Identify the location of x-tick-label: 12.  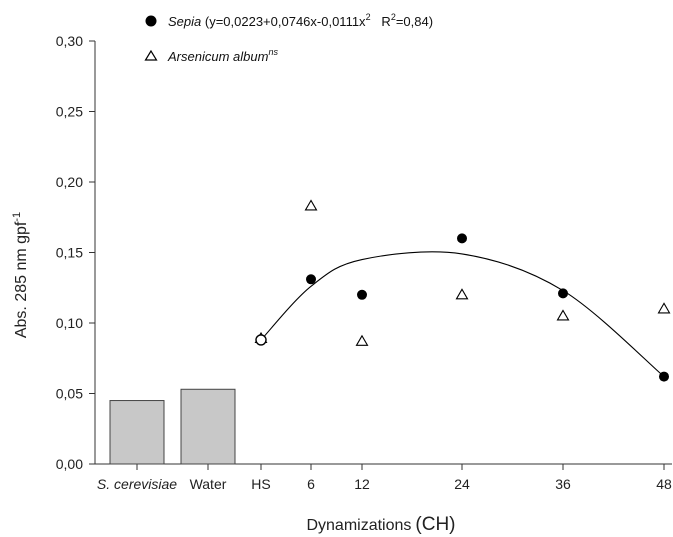
(362, 484).